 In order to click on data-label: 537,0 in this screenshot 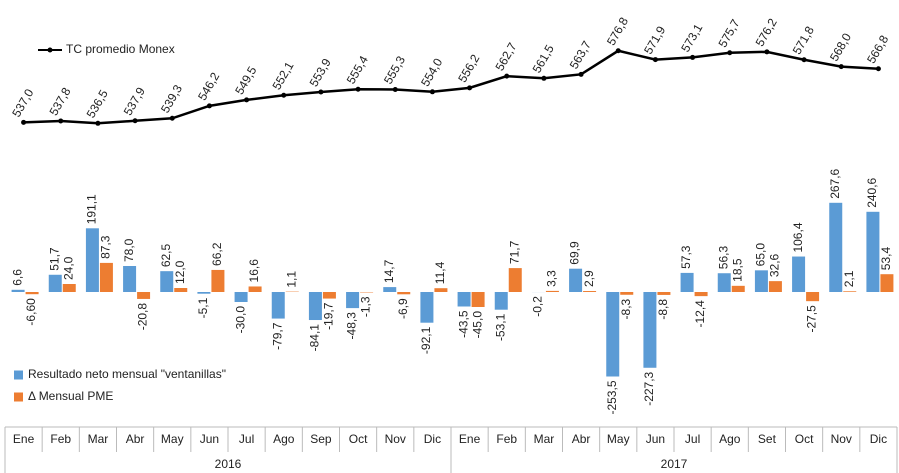, I will do `click(22, 102)`.